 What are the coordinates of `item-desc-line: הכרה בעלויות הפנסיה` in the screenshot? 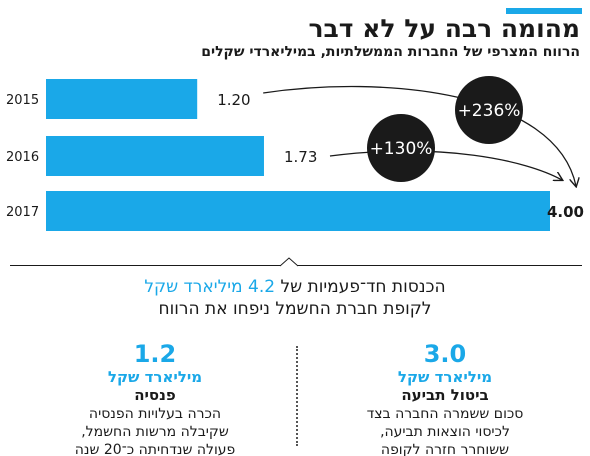 It's located at (155, 414).